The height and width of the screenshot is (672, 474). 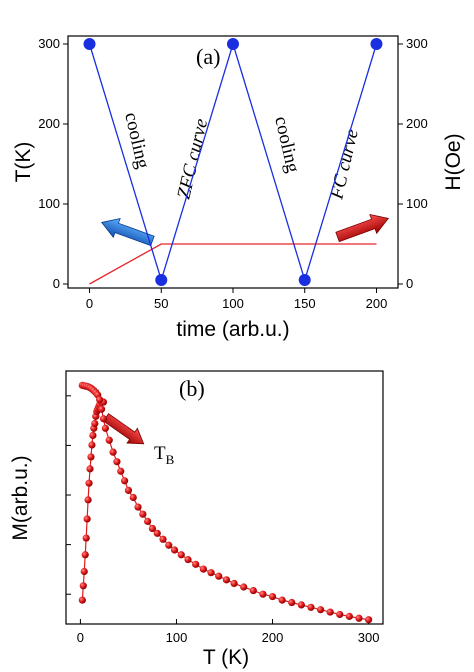 What do you see at coordinates (170, 459) in the screenshot?
I see `tb-label-sub: B` at bounding box center [170, 459].